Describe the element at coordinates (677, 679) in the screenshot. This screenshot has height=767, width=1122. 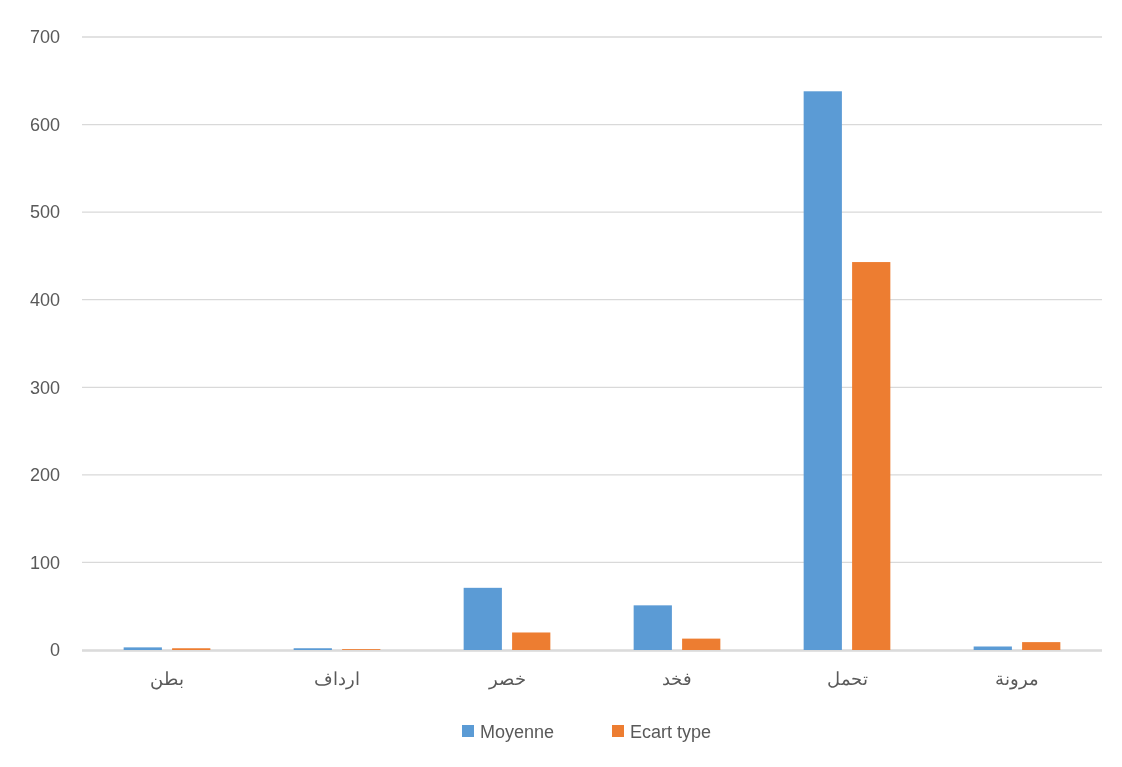
I see `x-tick-label: فخد` at that location.